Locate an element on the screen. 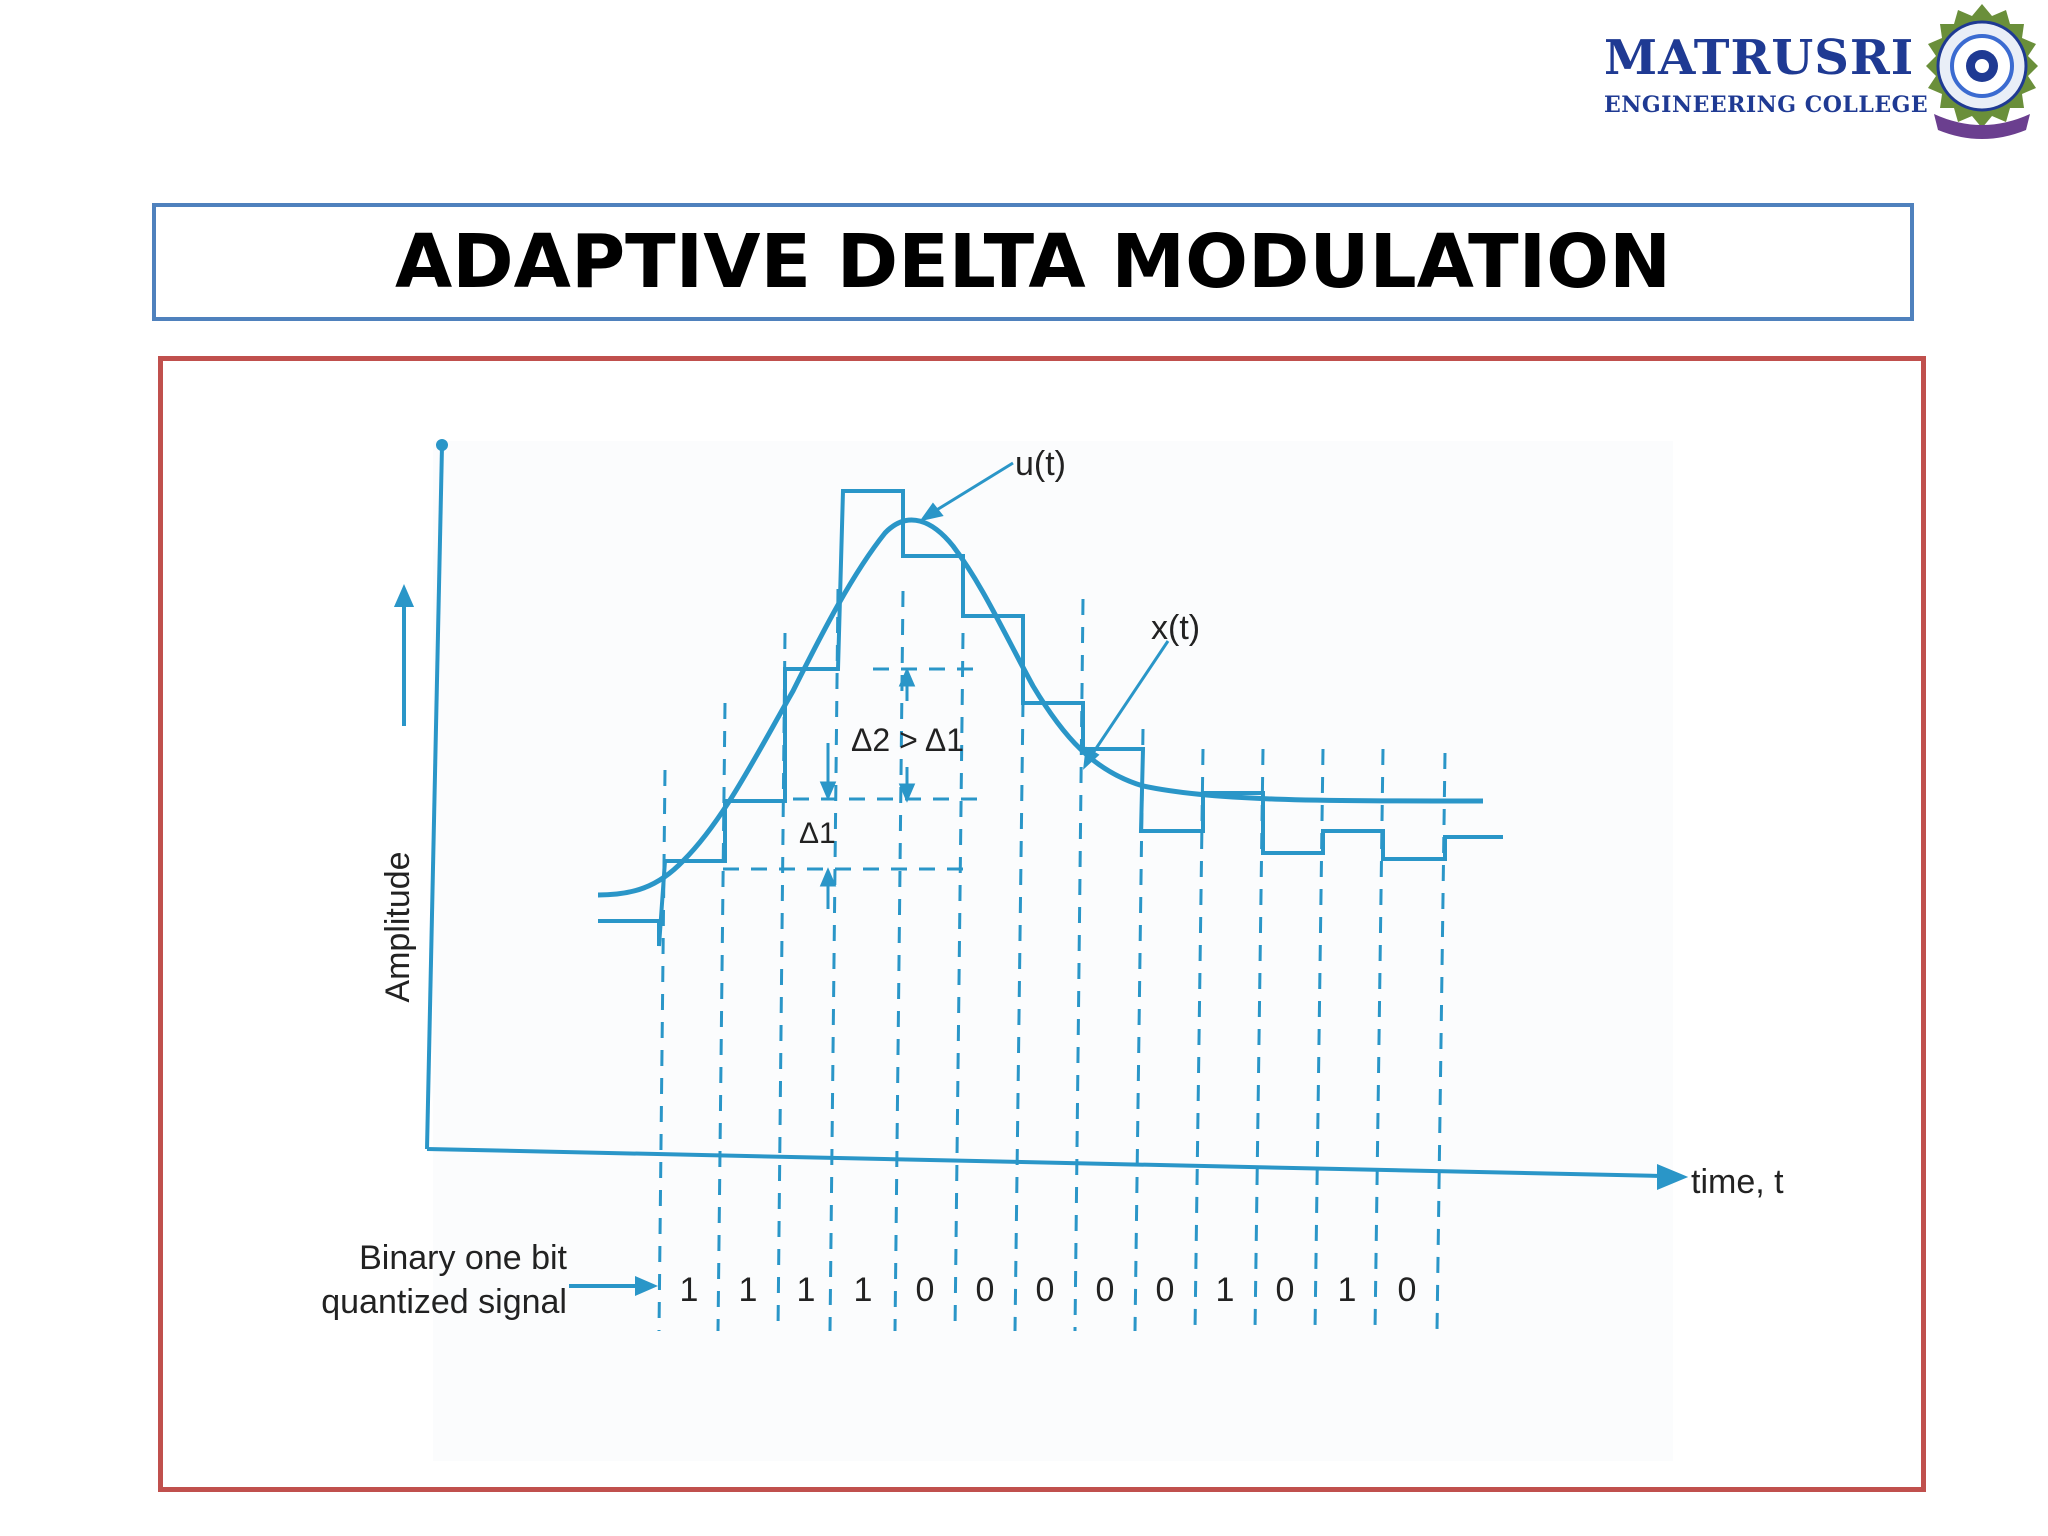 The height and width of the screenshot is (1536, 2048). y-axis is located at coordinates (434, 797).